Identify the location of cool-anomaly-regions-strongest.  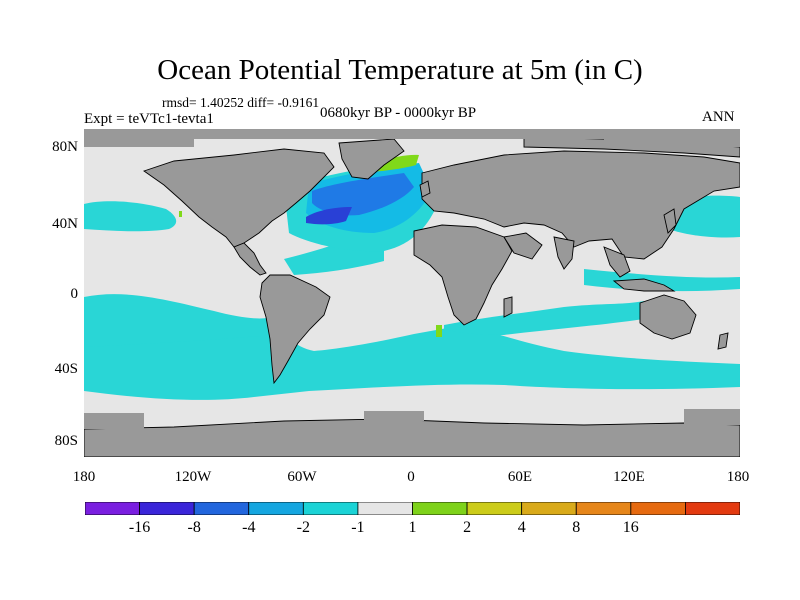
(329, 216).